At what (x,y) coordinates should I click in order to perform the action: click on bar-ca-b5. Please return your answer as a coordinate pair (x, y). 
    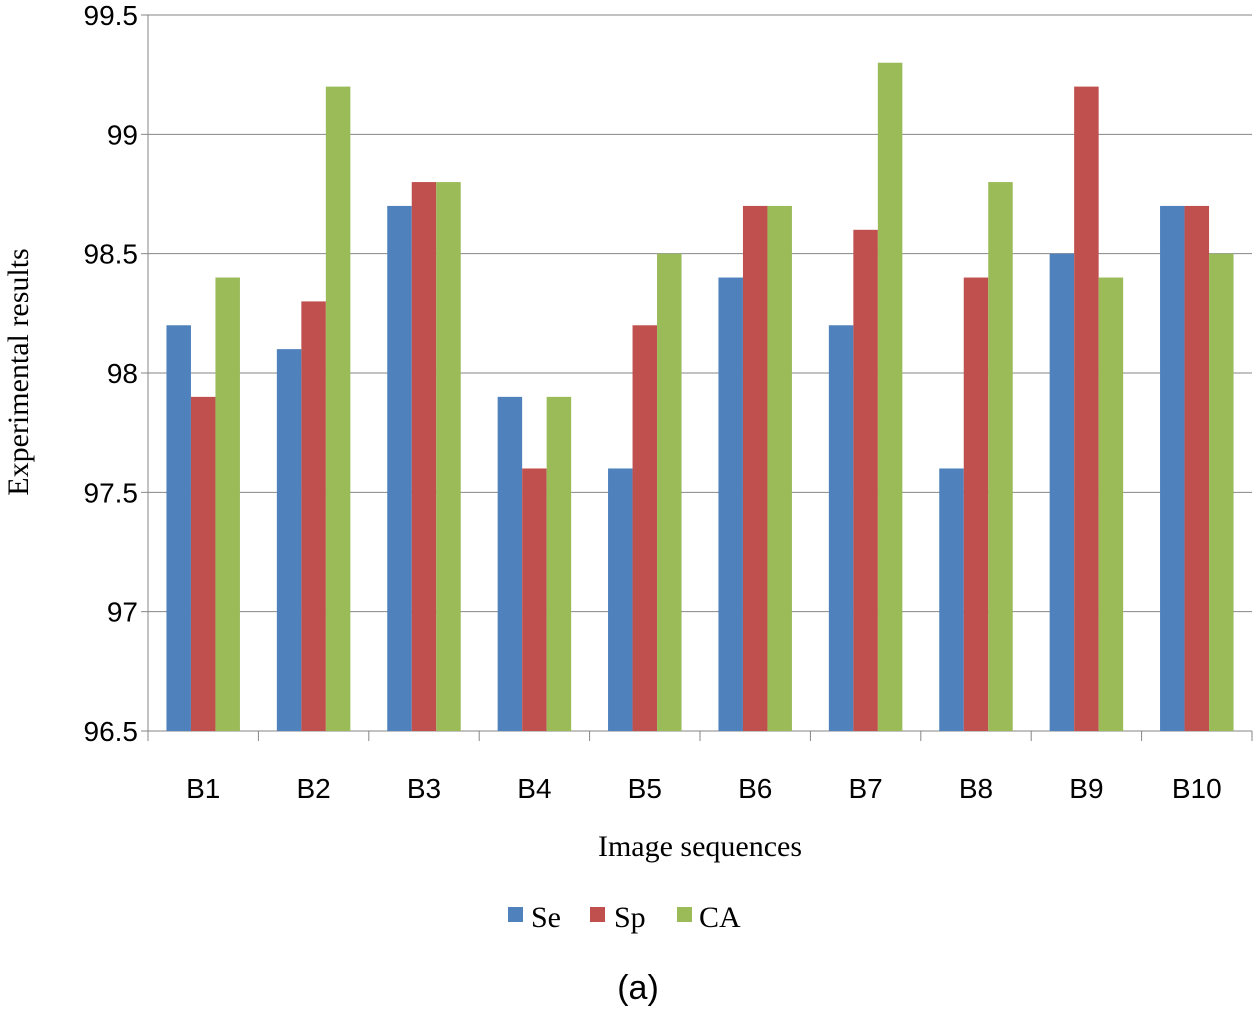
    Looking at the image, I should click on (669, 492).